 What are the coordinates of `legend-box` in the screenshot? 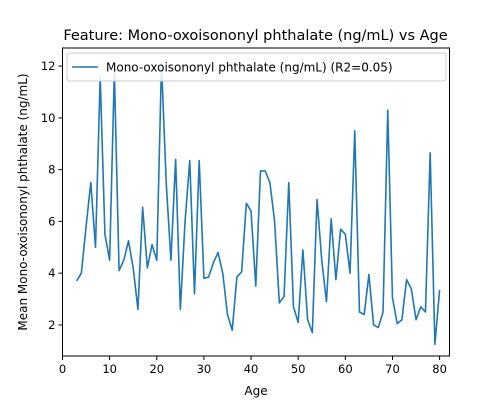 It's located at (256, 67).